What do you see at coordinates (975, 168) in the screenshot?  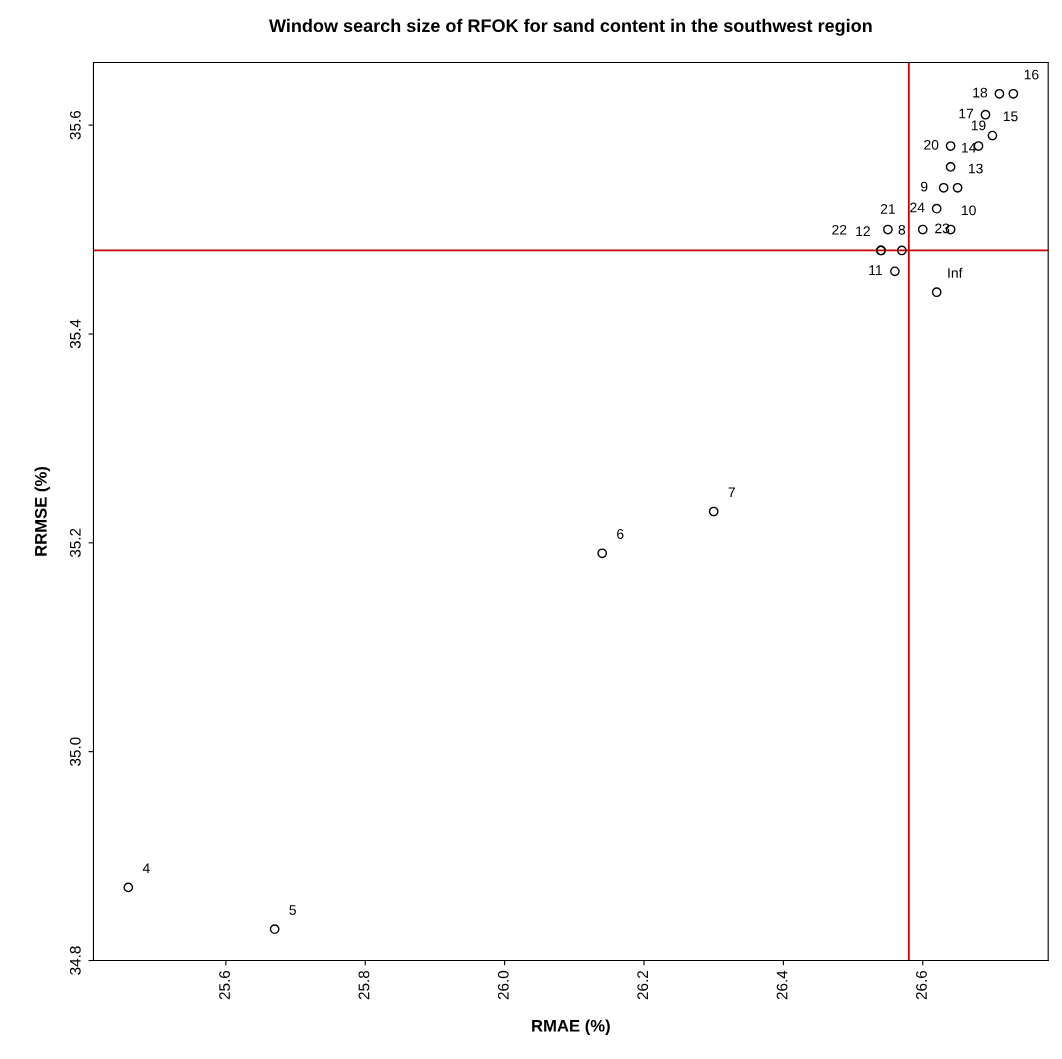 I see `annotation: 13` at bounding box center [975, 168].